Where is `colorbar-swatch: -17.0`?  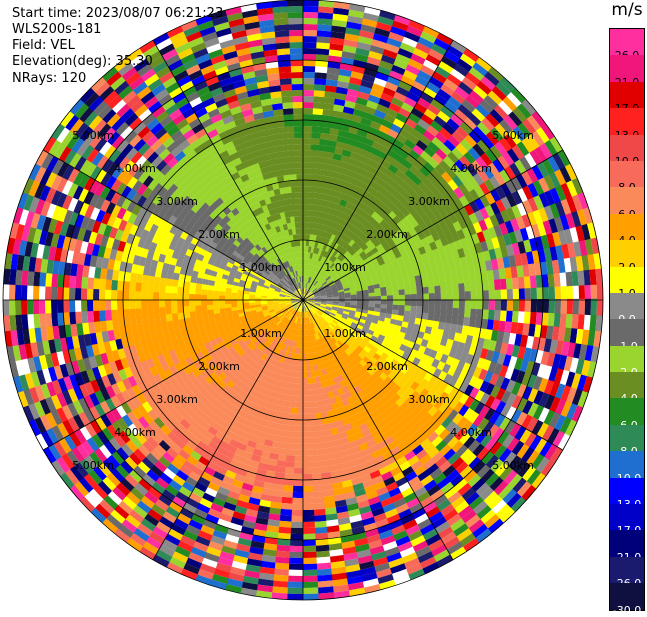 colorbar-swatch: -17.0 is located at coordinates (627, 520).